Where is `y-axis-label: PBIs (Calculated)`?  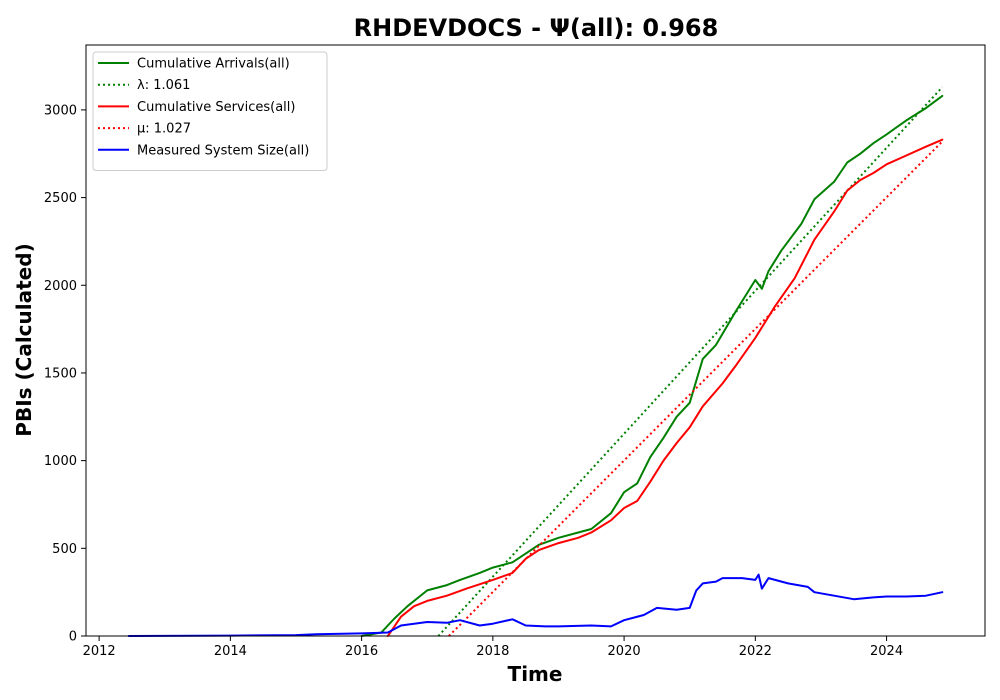 y-axis-label: PBIs (Calculated) is located at coordinates (24, 339).